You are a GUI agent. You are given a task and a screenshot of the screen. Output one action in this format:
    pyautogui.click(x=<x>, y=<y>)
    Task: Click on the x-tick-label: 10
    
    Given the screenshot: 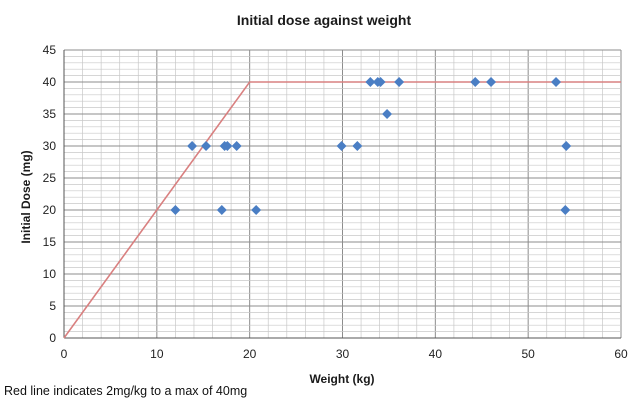 What is the action you would take?
    pyautogui.click(x=157, y=354)
    